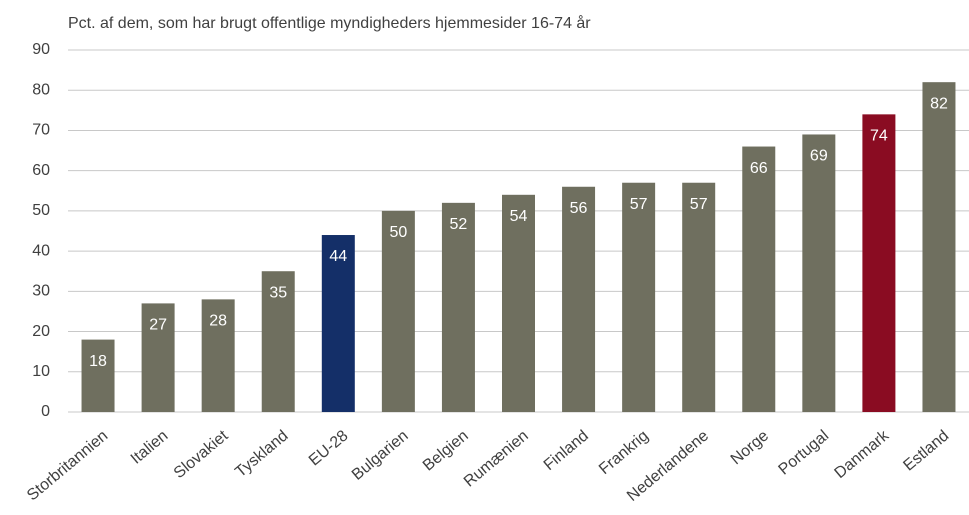 The width and height of the screenshot is (969, 515). What do you see at coordinates (579, 208) in the screenshot?
I see `value-label: 56` at bounding box center [579, 208].